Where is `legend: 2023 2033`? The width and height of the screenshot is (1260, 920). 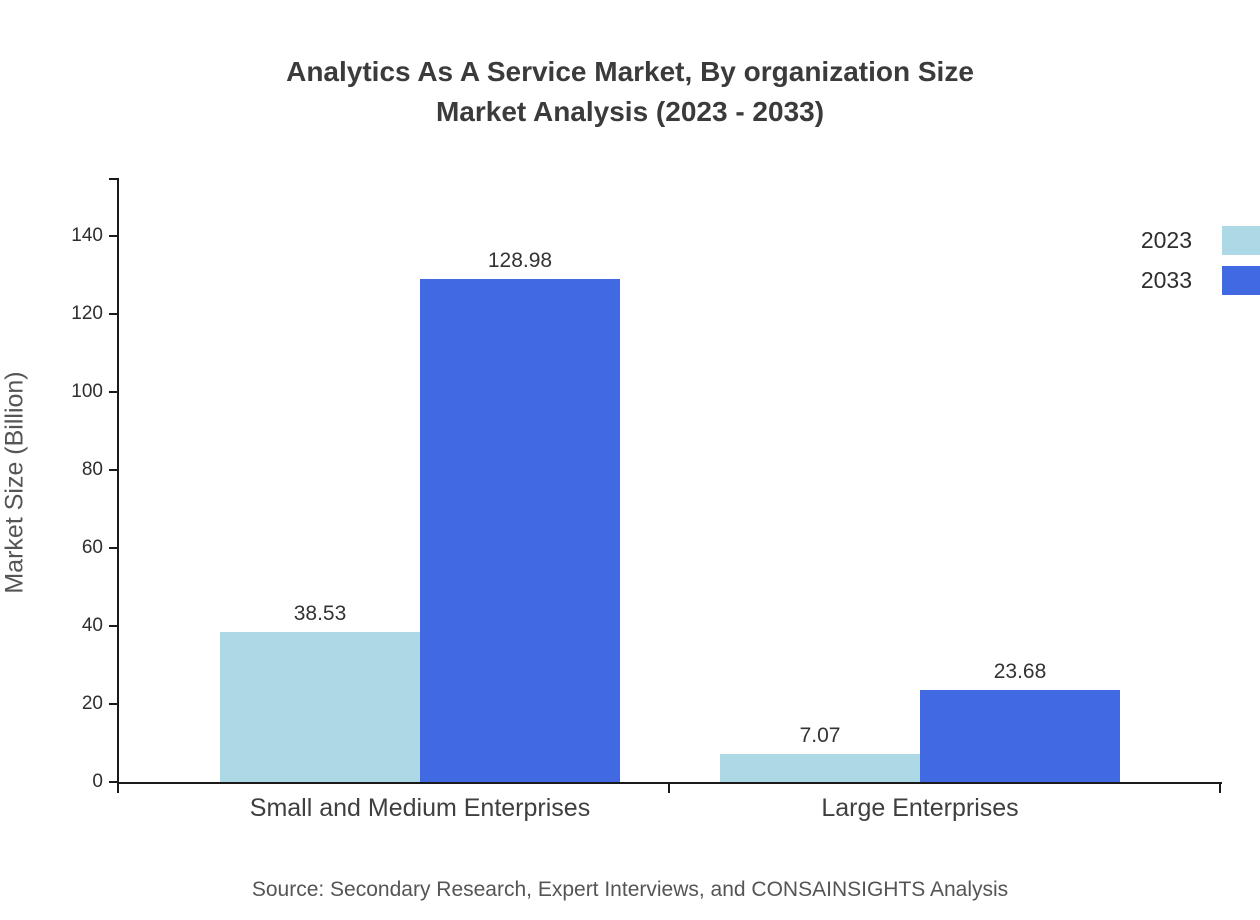 legend: 2023 2033 is located at coordinates (1200, 260).